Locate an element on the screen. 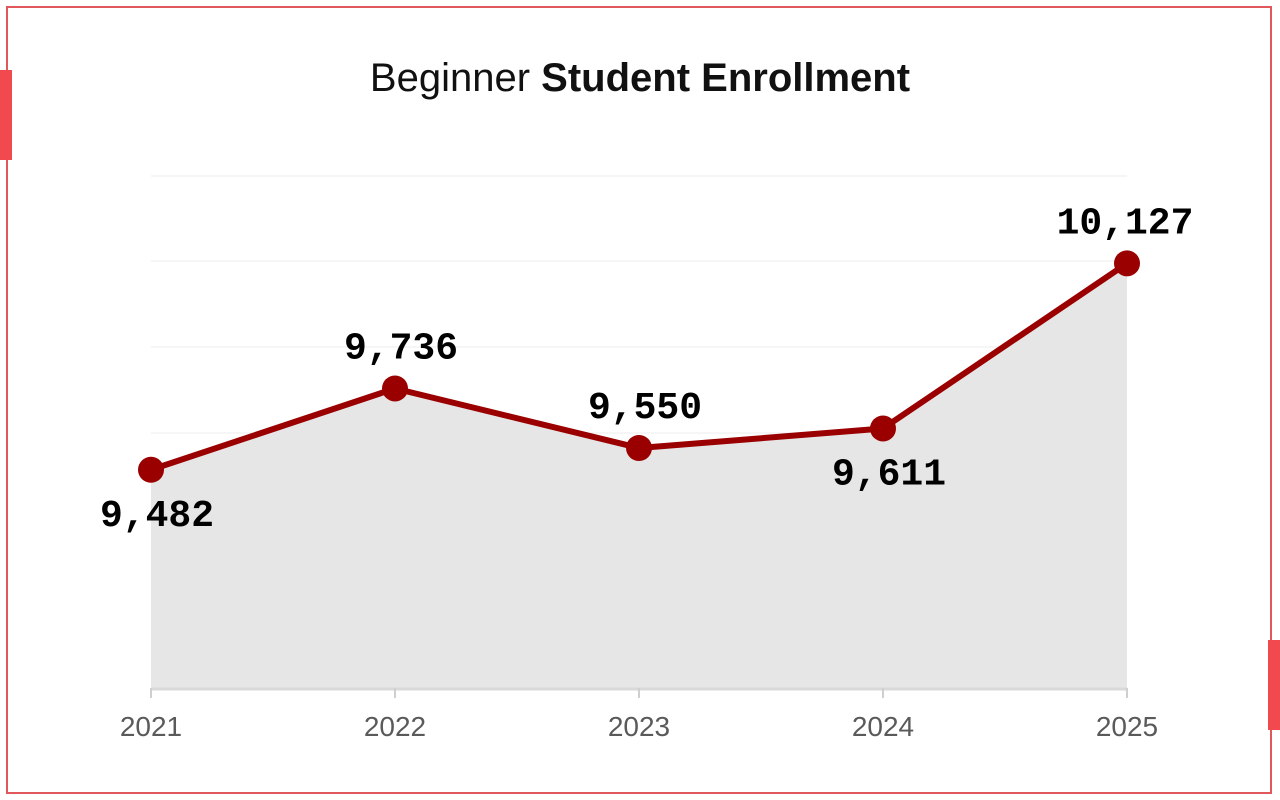  x-tick-label-2022: 2022 is located at coordinates (395, 726).